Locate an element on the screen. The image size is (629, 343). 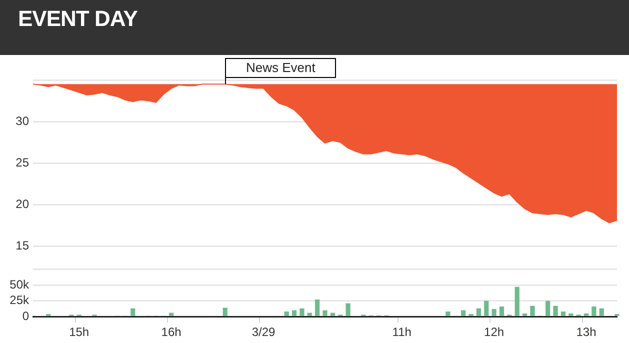
y-tick-label: 25k is located at coordinates (20, 300).